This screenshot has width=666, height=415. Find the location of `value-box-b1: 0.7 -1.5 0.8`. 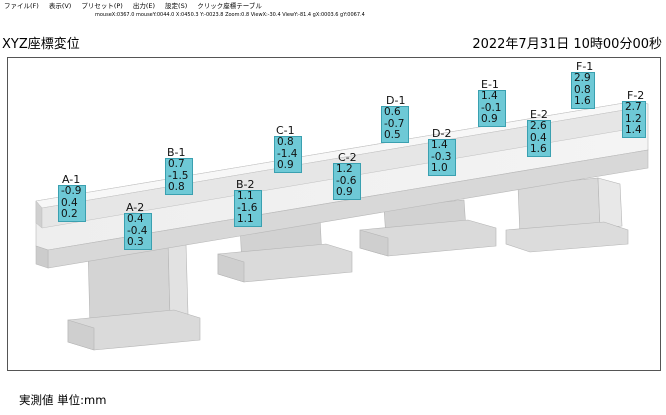

value-box-b1: 0.7 -1.5 0.8 is located at coordinates (179, 176).